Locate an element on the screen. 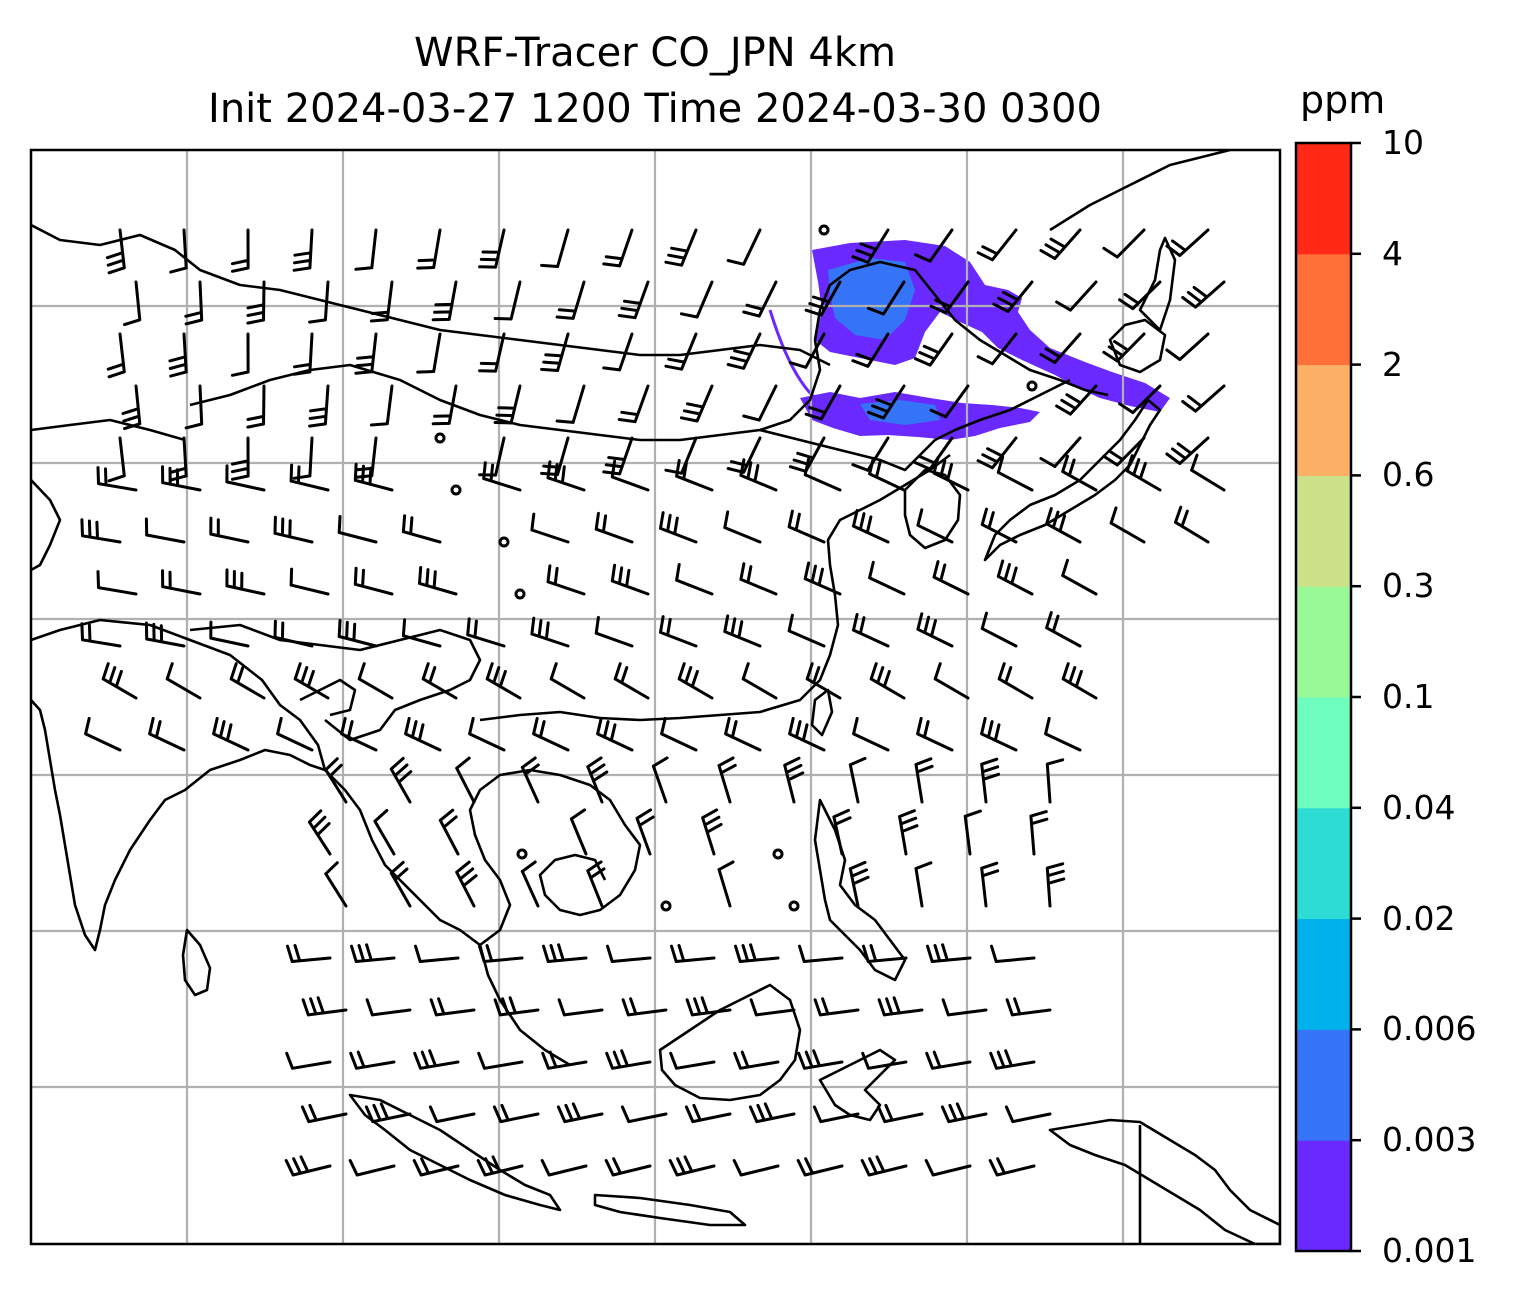 This screenshot has width=1528, height=1306. west-coast is located at coordinates (46, 525).